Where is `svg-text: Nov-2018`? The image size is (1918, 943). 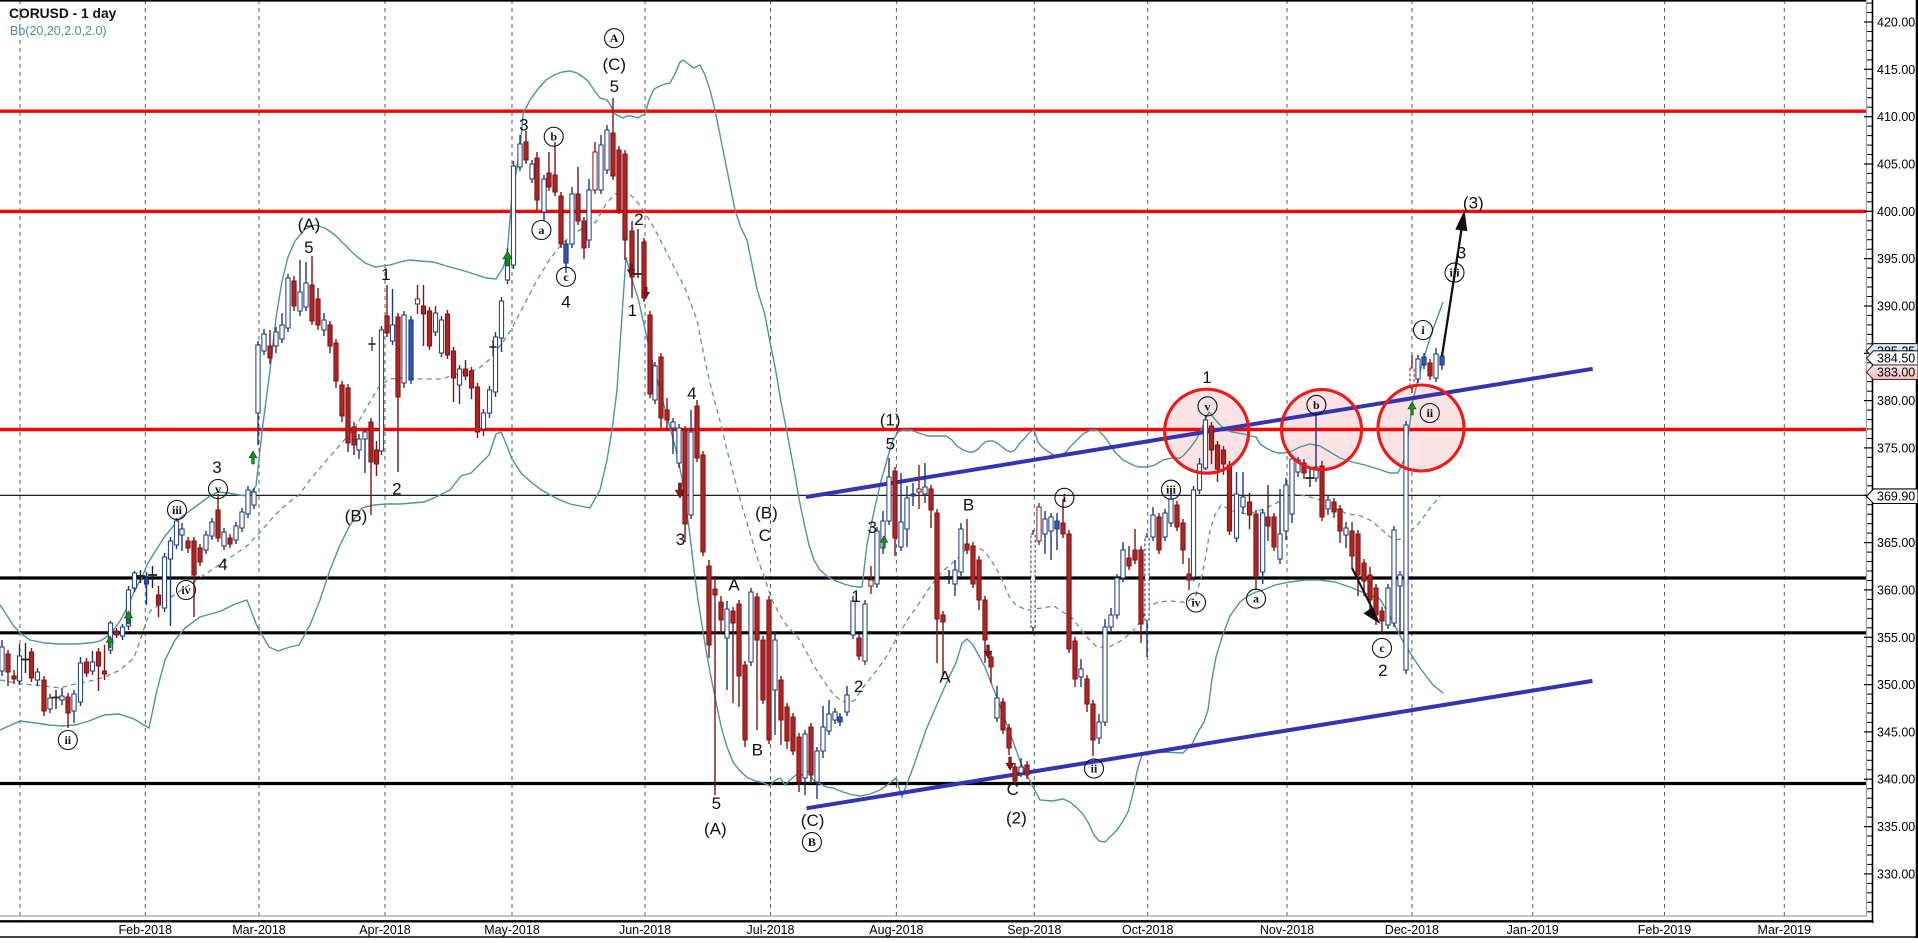 svg-text: Nov-2018 is located at coordinates (1287, 930).